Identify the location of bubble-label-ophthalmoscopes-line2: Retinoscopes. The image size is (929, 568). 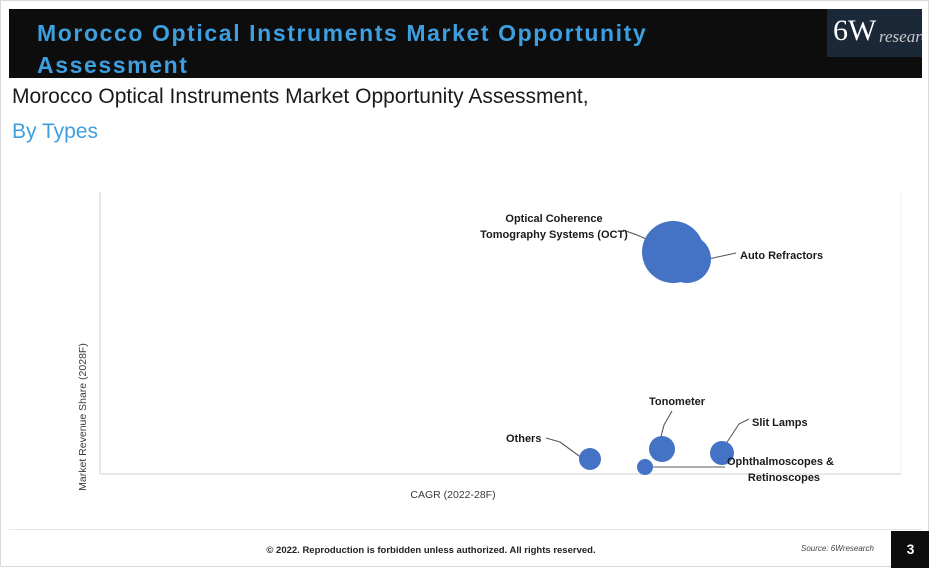
(784, 478).